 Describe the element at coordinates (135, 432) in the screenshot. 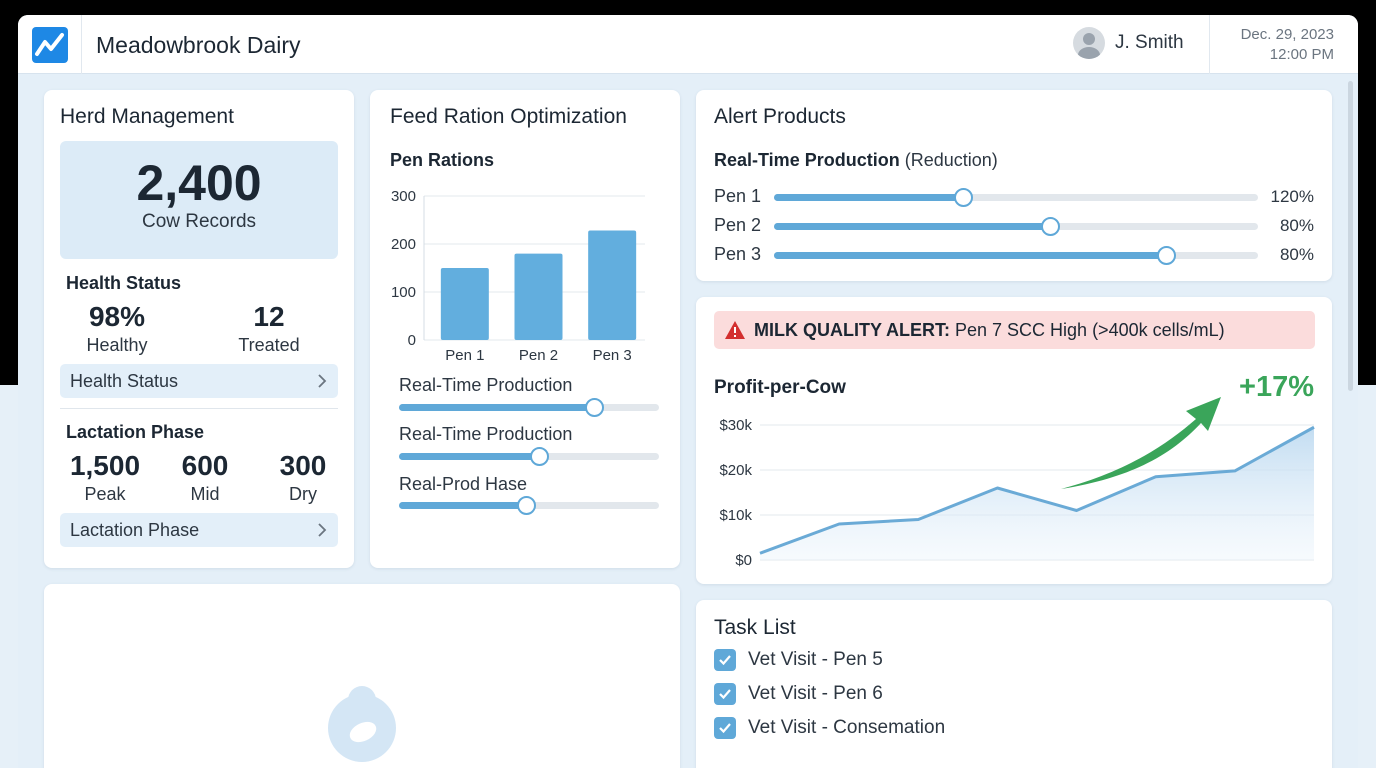

I see `lactation-phase-heading: Lactation Phase` at that location.